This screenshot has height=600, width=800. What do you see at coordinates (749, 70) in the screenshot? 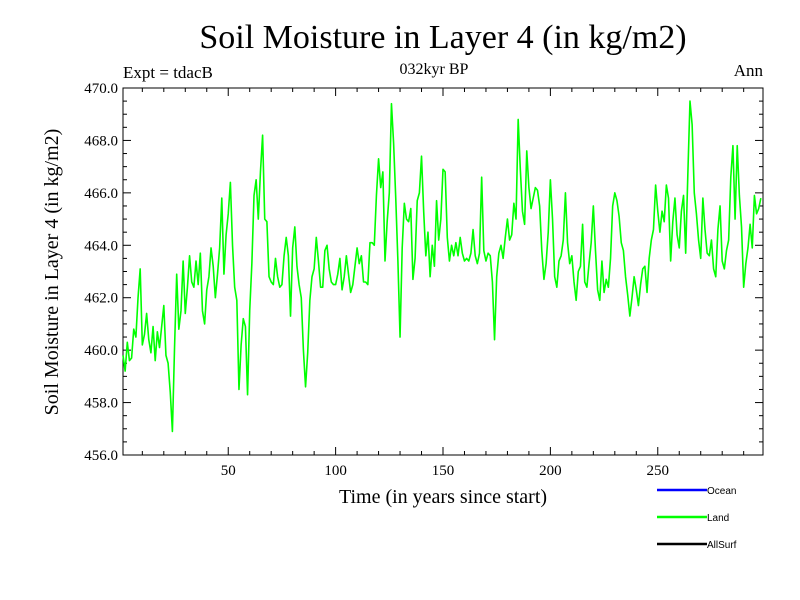
I see `season-label: Ann` at bounding box center [749, 70].